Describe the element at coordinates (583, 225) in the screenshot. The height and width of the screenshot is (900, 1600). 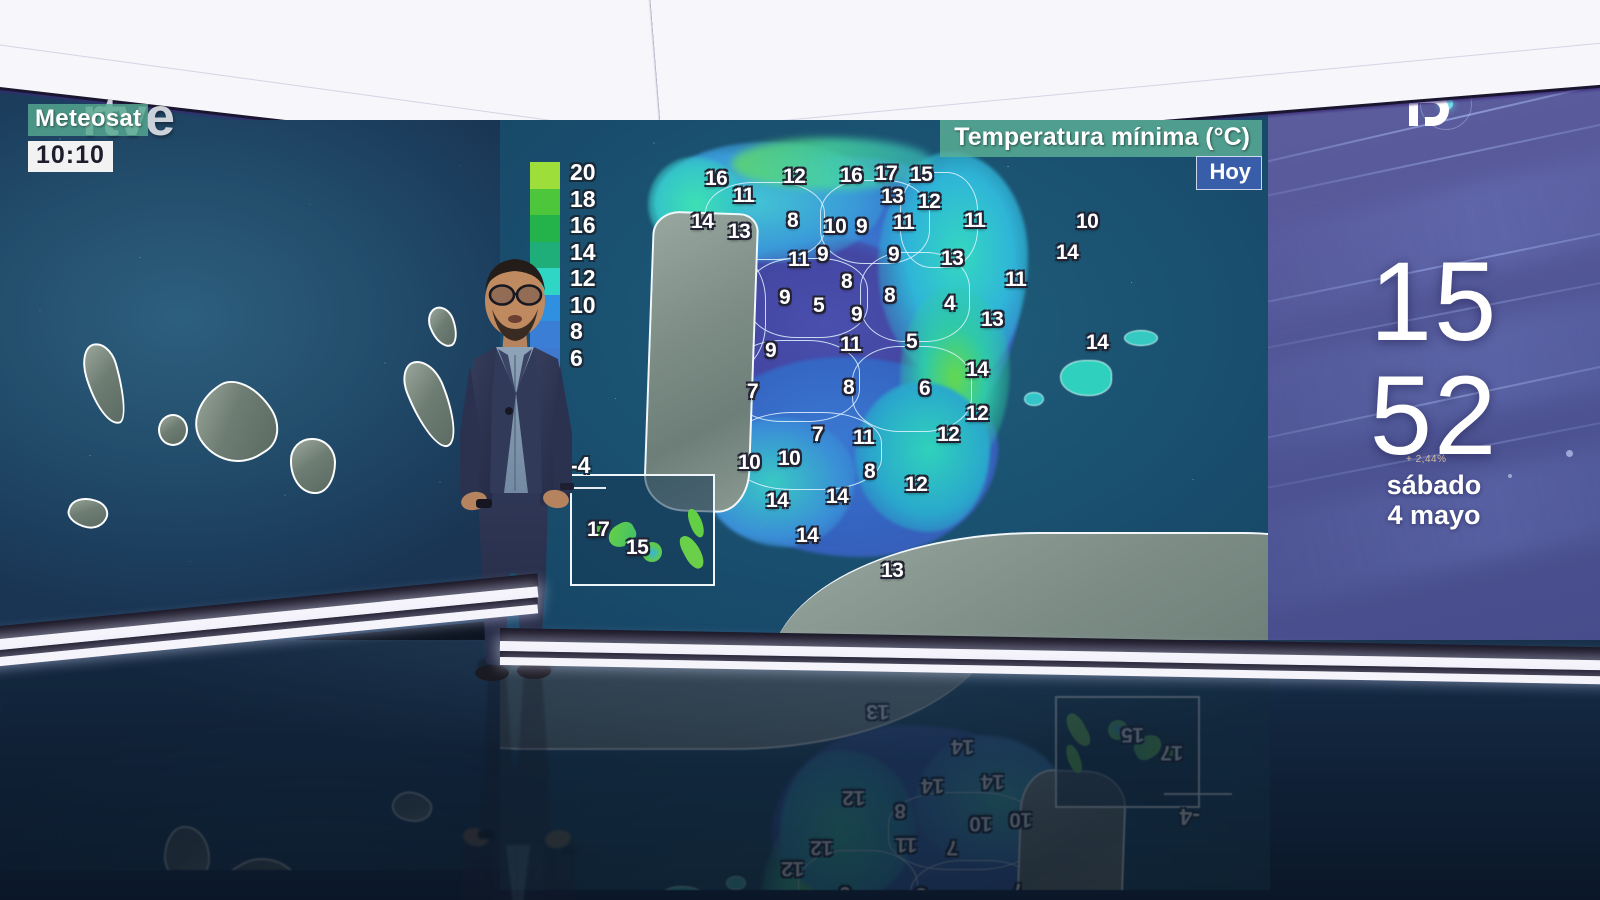
I see `legend-tick-label: 16` at that location.